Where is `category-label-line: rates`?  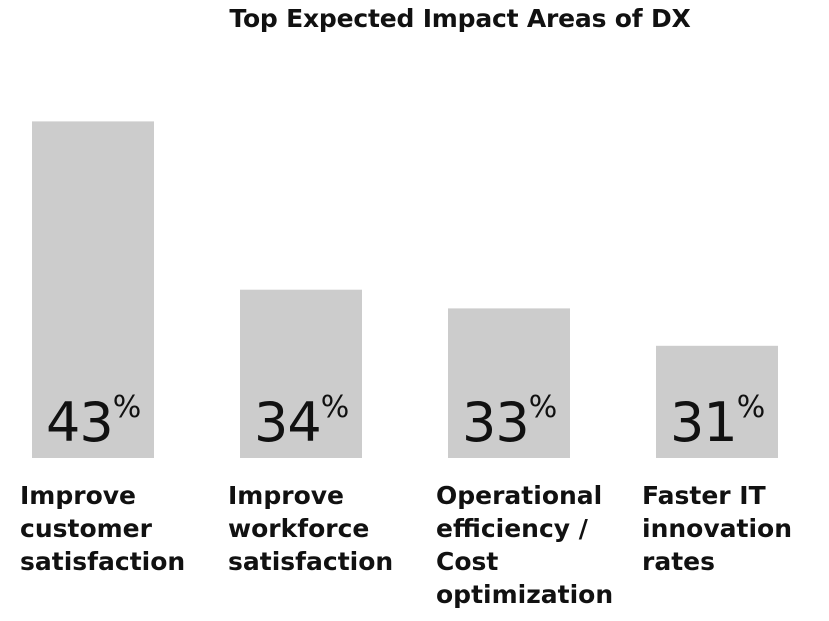 category-label-line: rates is located at coordinates (678, 561).